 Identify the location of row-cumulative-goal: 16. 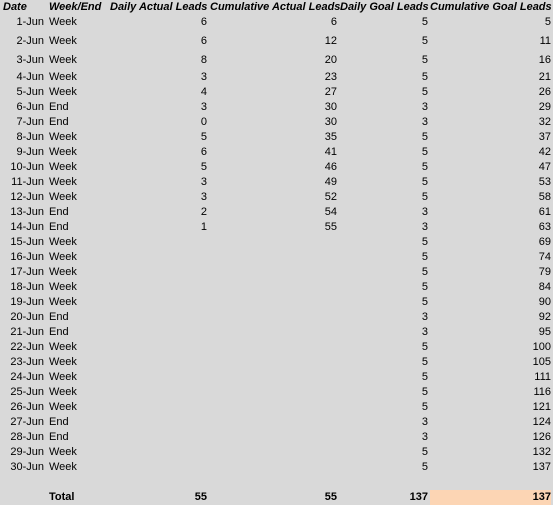
(544, 60).